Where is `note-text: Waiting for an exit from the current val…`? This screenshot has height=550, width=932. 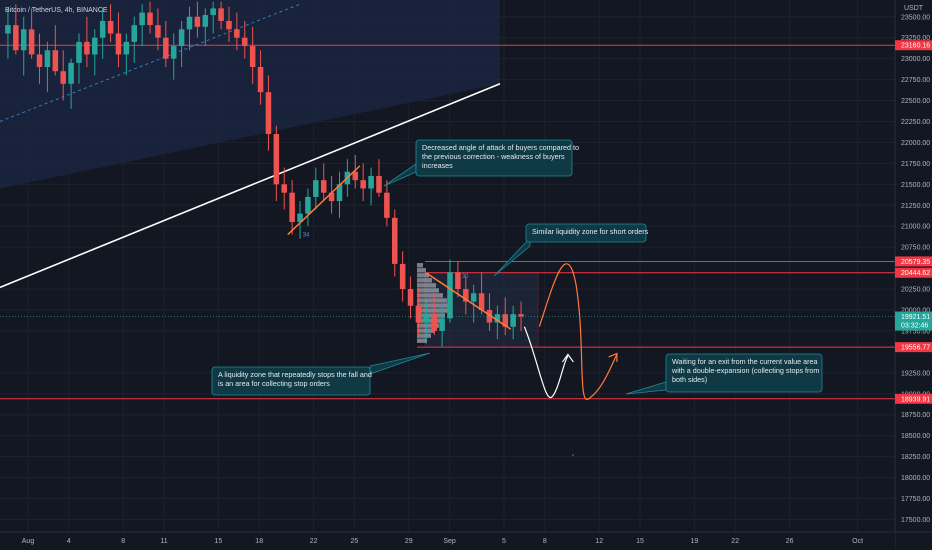 note-text: Waiting for an exit from the current val… is located at coordinates (745, 370).